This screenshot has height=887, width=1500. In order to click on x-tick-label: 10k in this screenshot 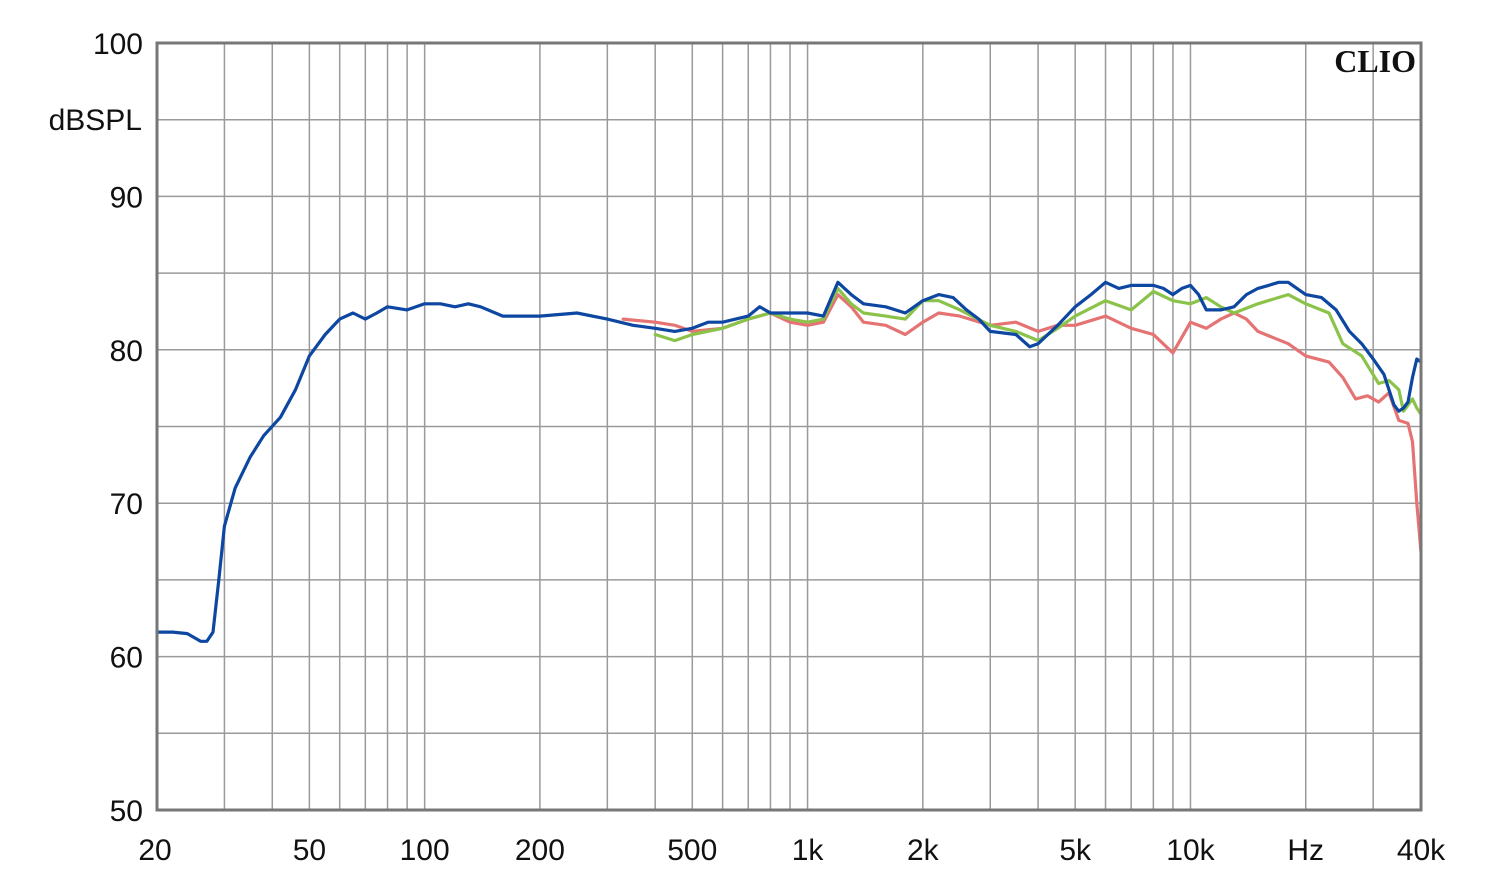, I will do `click(1190, 850)`.